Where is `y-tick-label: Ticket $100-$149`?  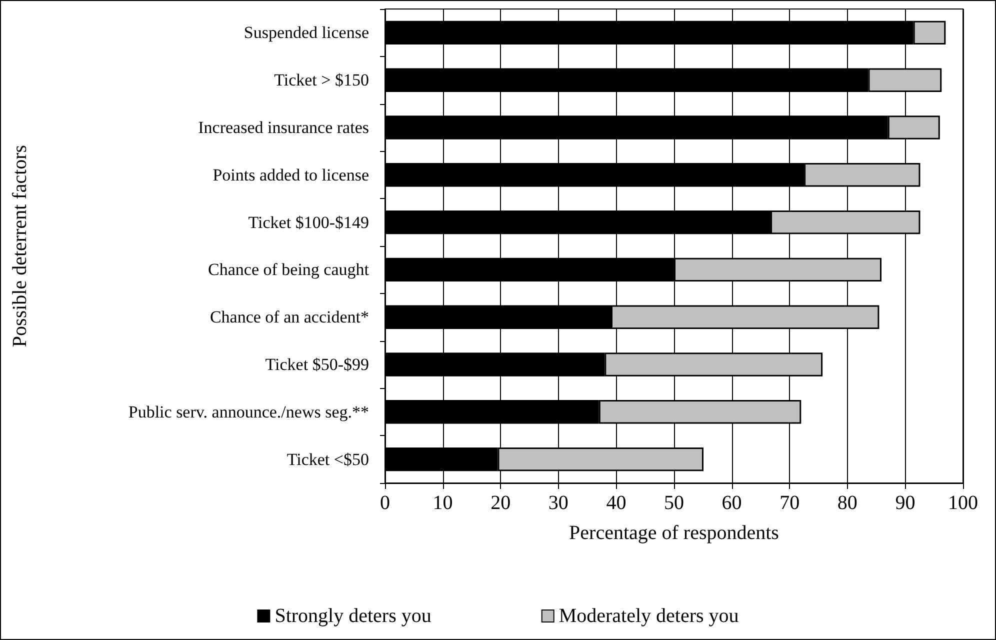 y-tick-label: Ticket $100-$149 is located at coordinates (308, 222).